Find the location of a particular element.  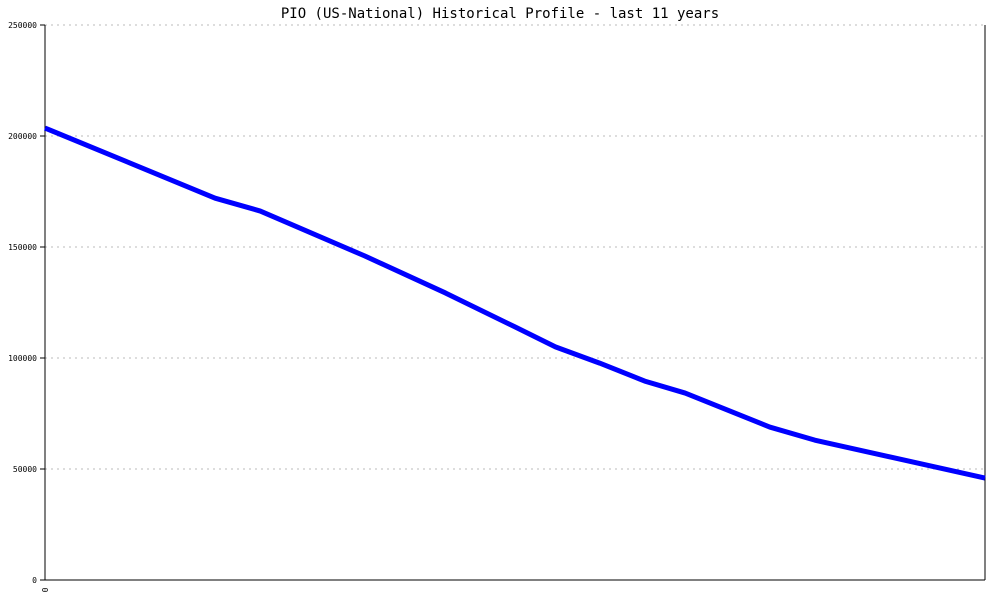

y-tick-label: 150000 is located at coordinates (22, 247).